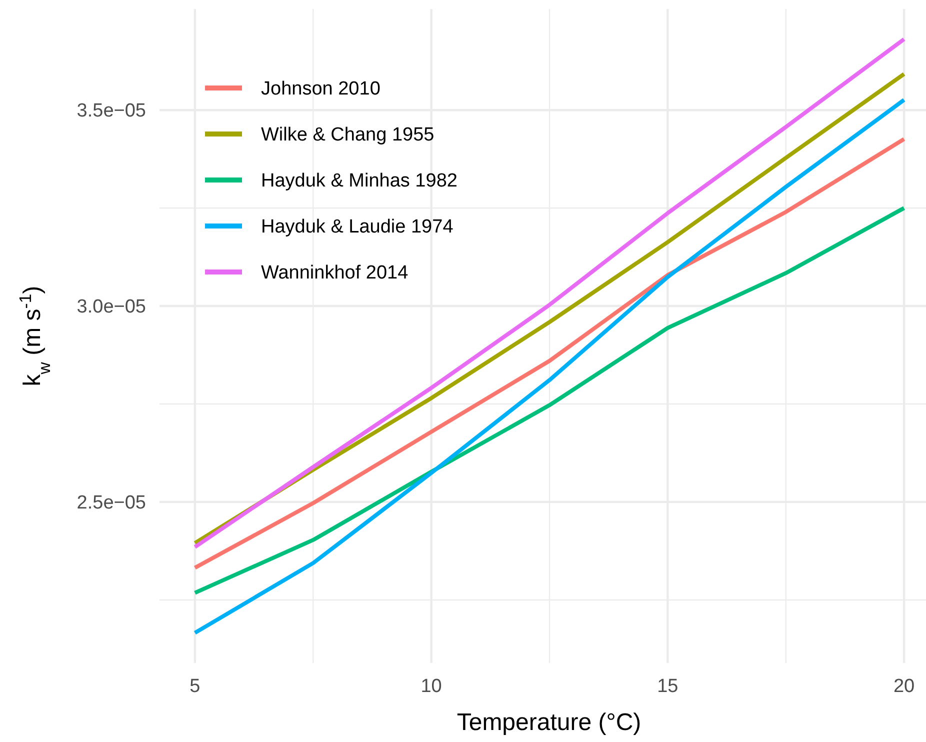 This screenshot has width=926, height=742. I want to click on x-tick-label: 15, so click(667, 686).